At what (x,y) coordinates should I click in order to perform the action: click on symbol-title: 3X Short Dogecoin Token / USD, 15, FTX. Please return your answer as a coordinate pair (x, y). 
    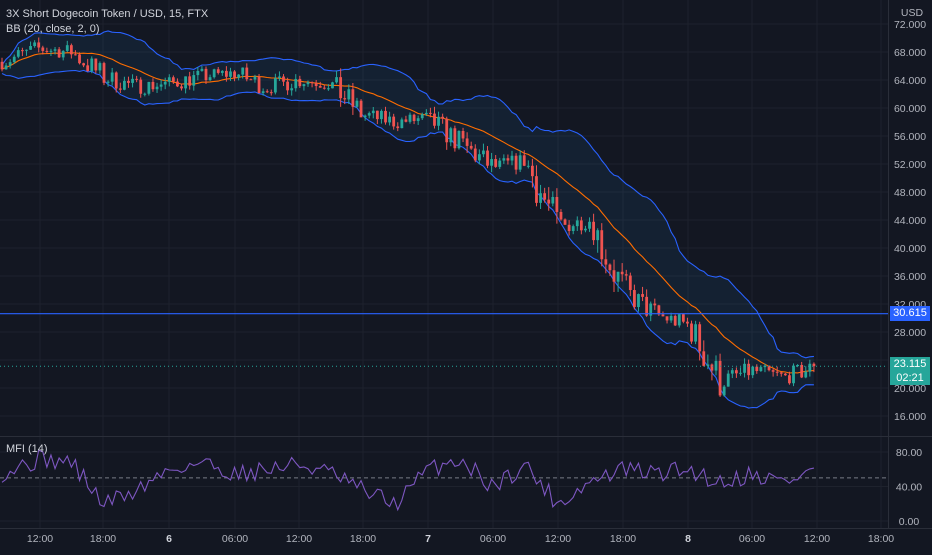
    Looking at the image, I should click on (107, 14).